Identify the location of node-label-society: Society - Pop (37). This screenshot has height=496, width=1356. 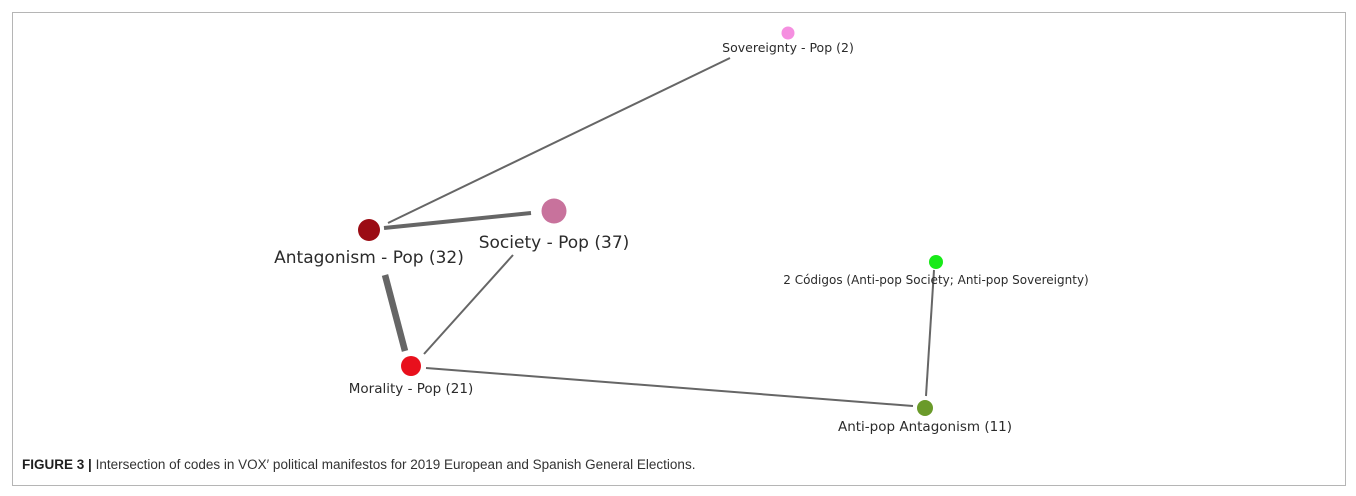
(554, 243).